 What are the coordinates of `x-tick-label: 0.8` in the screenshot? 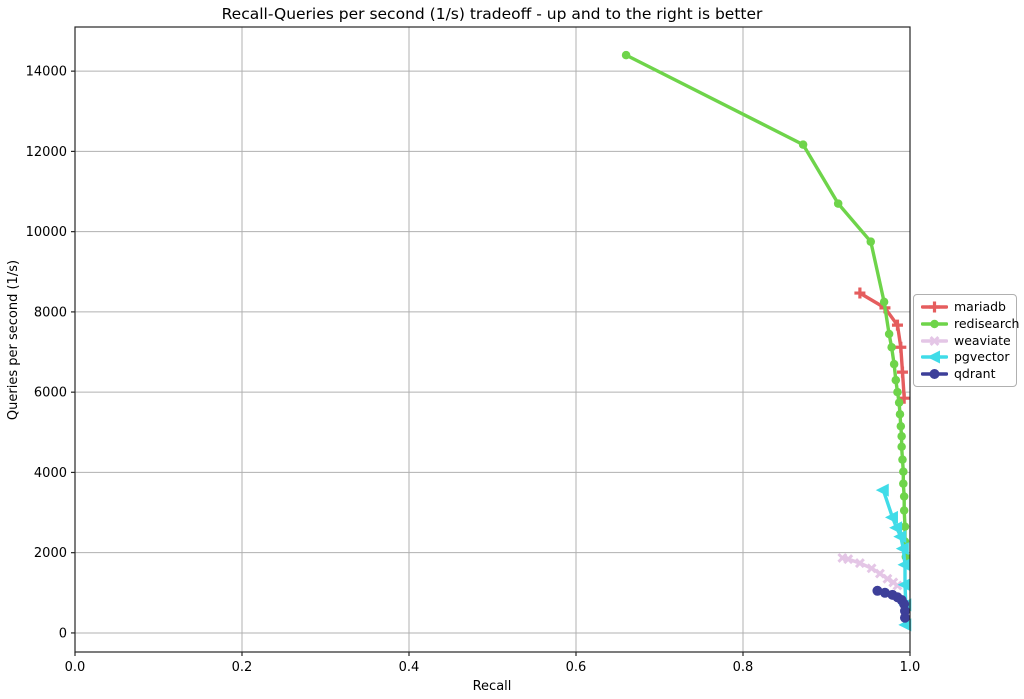 It's located at (743, 667).